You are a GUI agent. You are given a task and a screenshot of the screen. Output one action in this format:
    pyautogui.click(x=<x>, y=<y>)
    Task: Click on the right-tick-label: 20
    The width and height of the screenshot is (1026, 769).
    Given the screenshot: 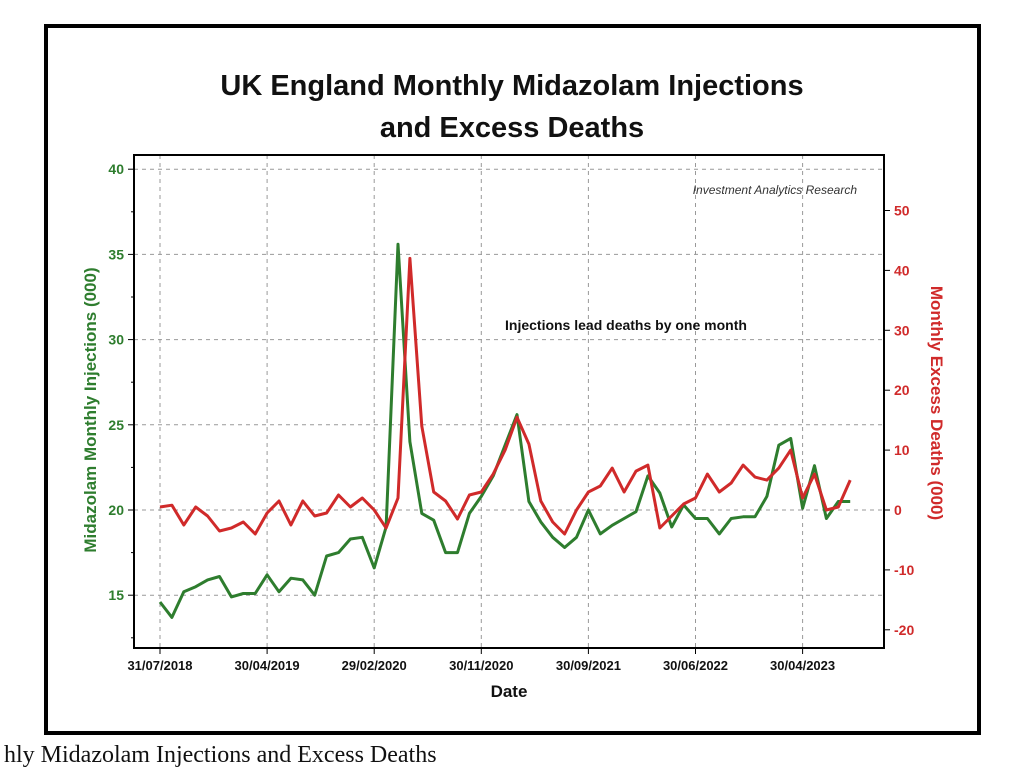 What is the action you would take?
    pyautogui.click(x=902, y=390)
    